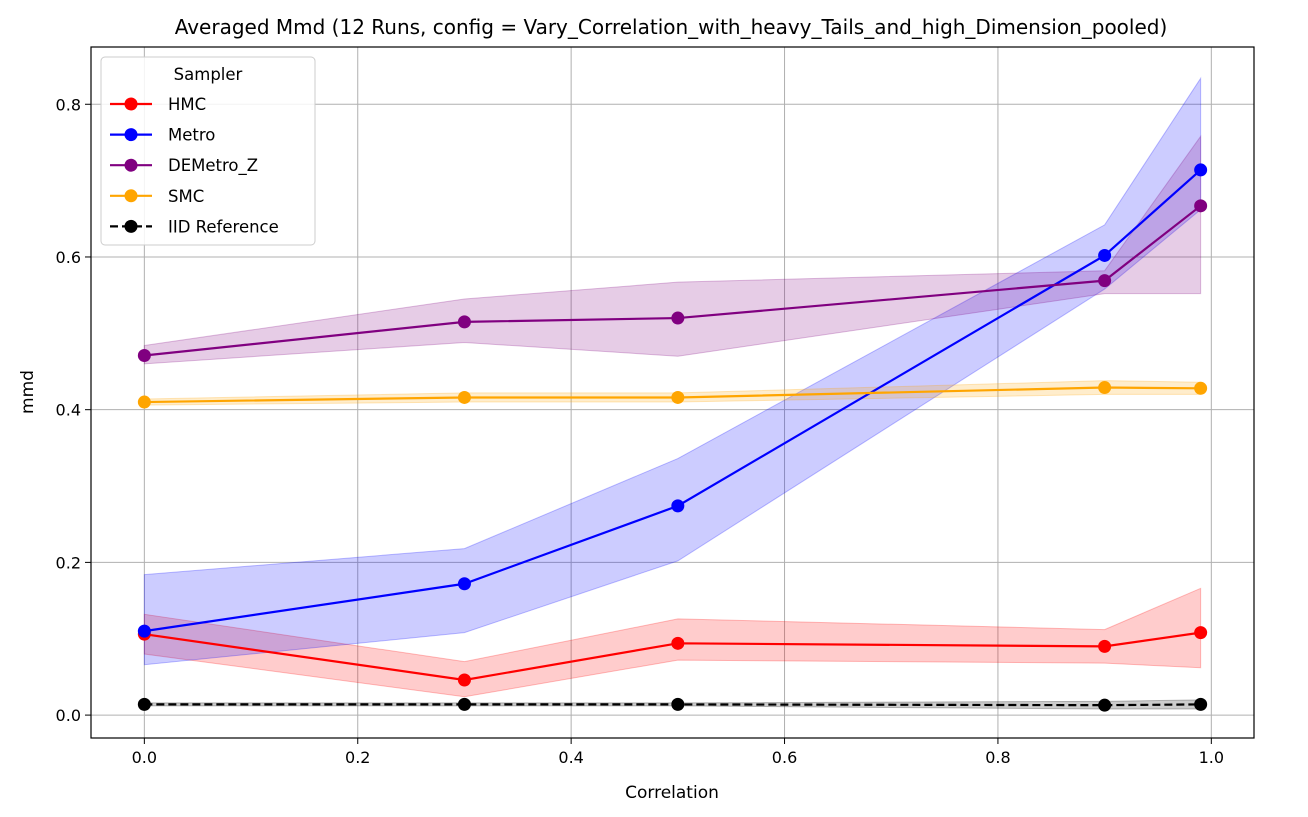 This screenshot has width=1308, height=817. Describe the element at coordinates (997, 757) in the screenshot. I see `x-tick-label: 0.8` at that location.